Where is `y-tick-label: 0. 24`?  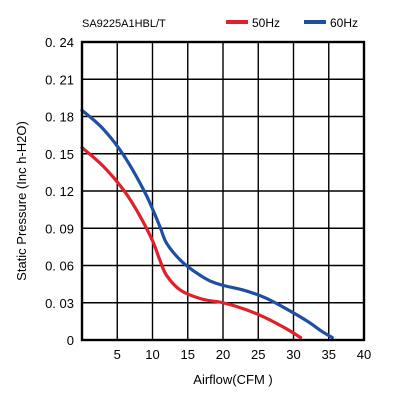 y-tick-label: 0. 24 is located at coordinates (59, 42).